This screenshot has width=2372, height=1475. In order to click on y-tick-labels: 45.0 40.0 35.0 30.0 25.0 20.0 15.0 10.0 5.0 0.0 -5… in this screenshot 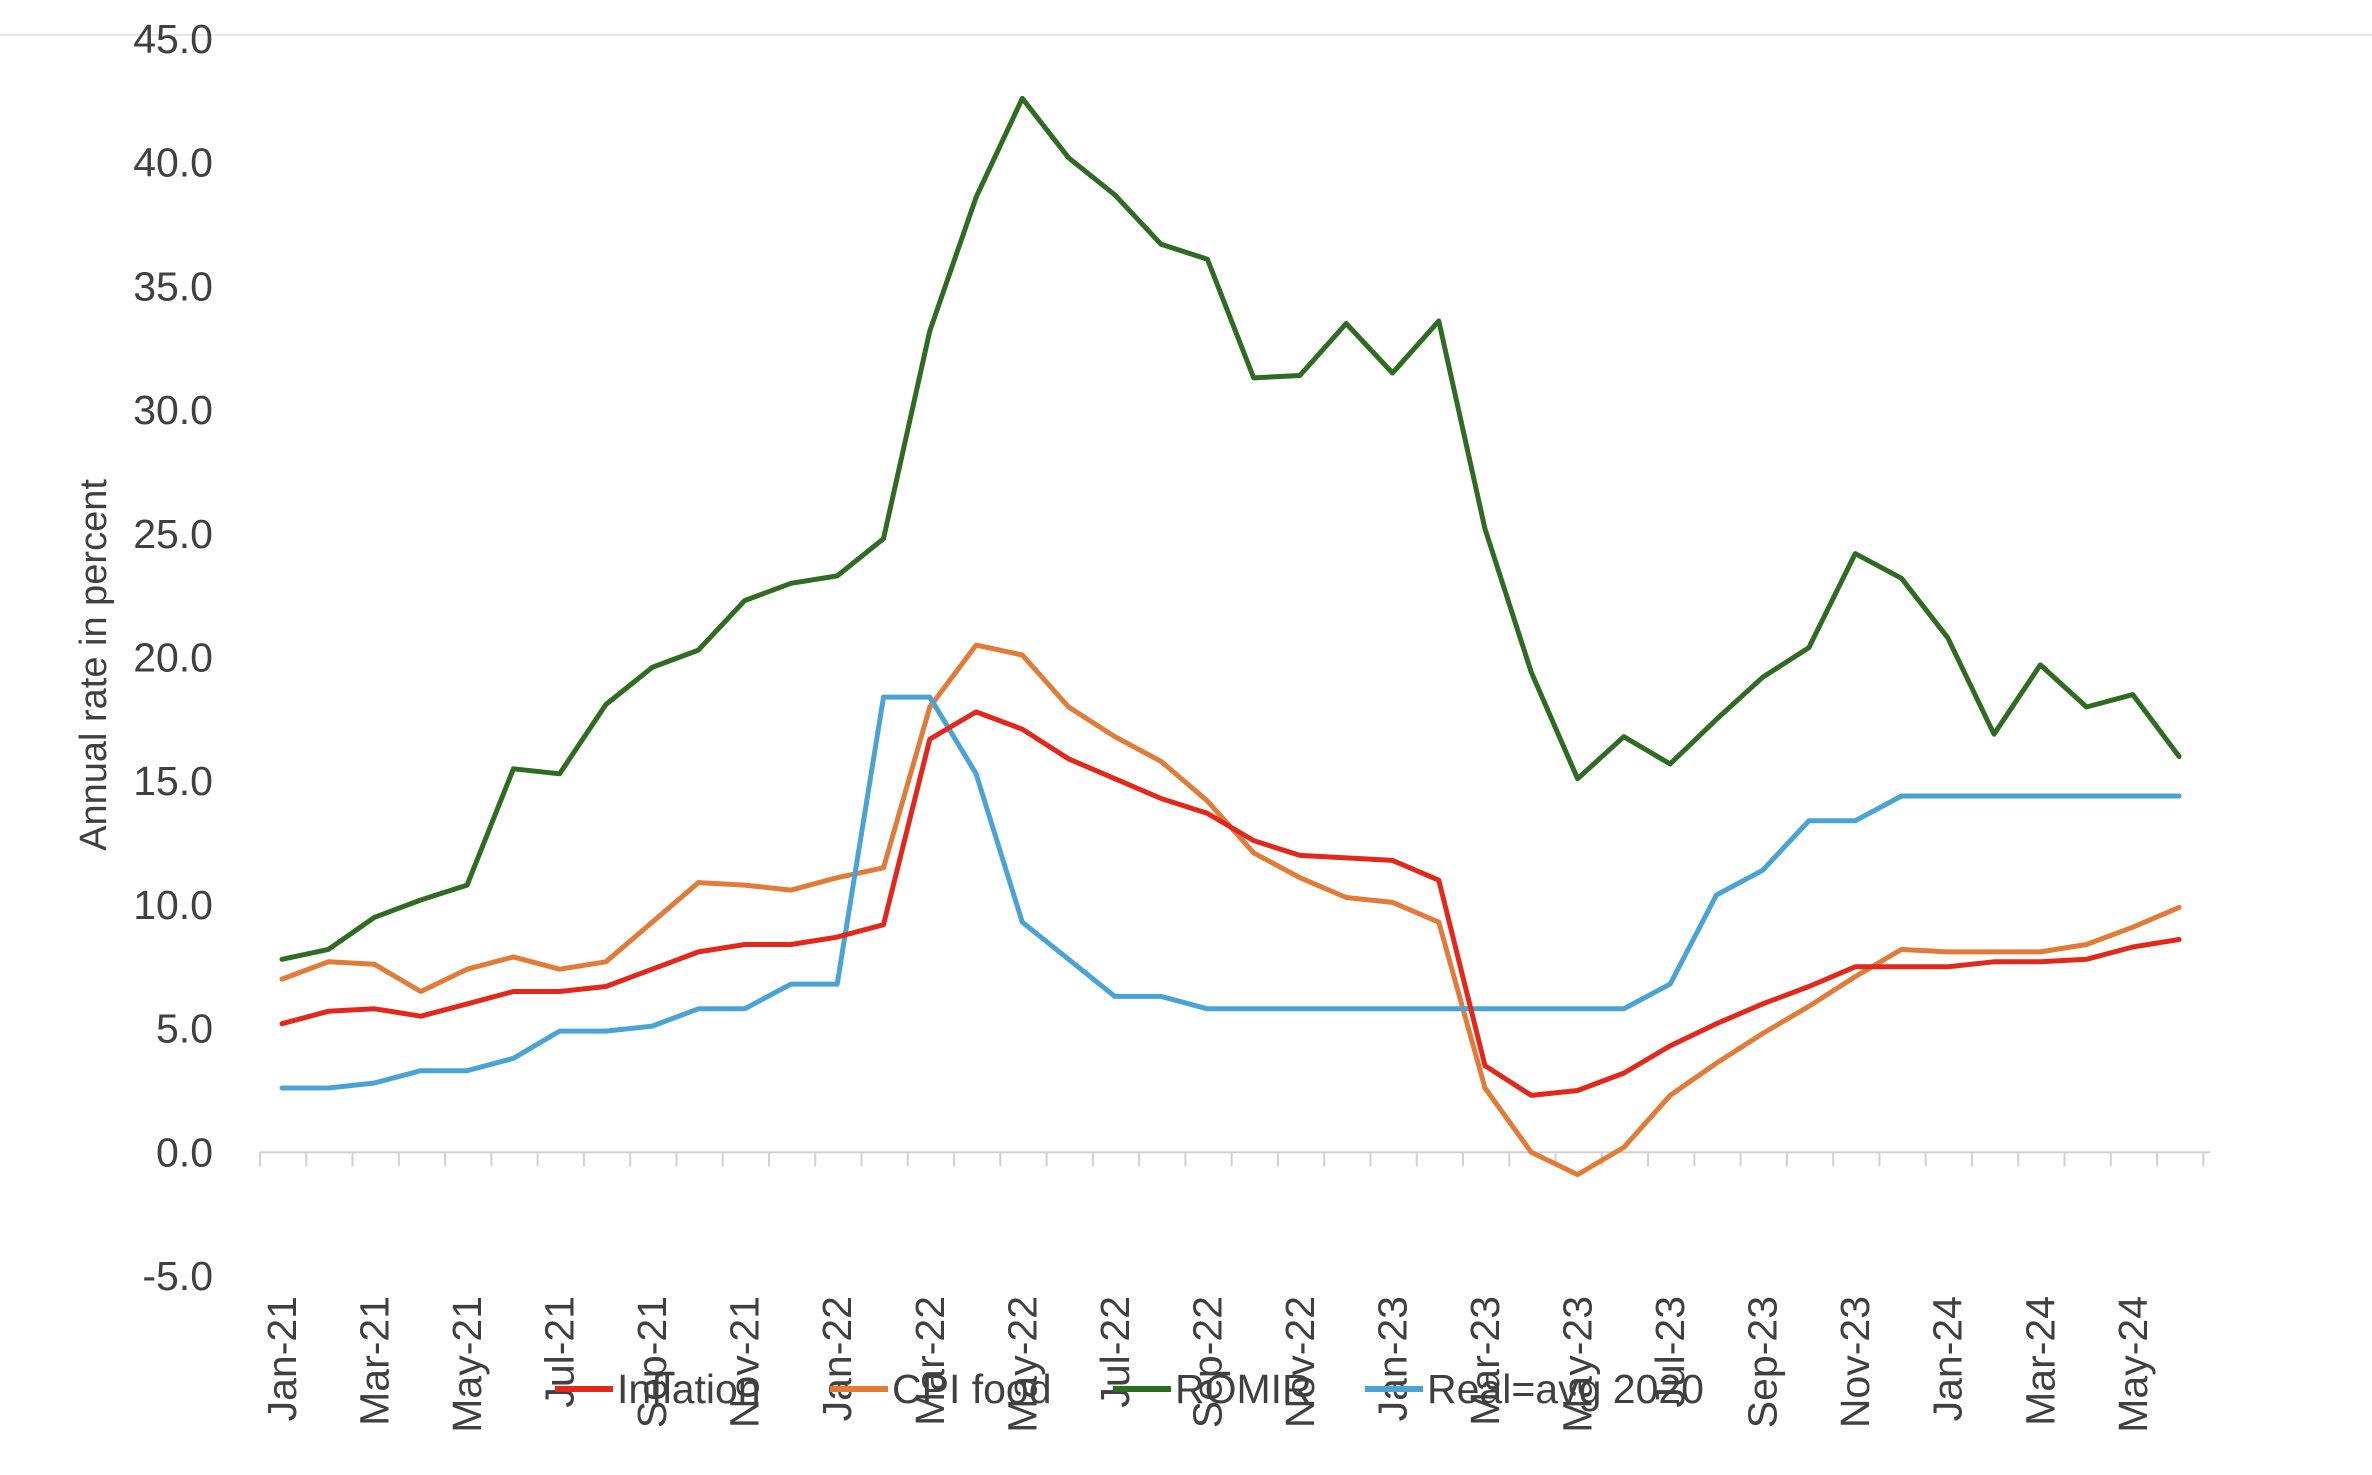, I will do `click(173, 657)`.